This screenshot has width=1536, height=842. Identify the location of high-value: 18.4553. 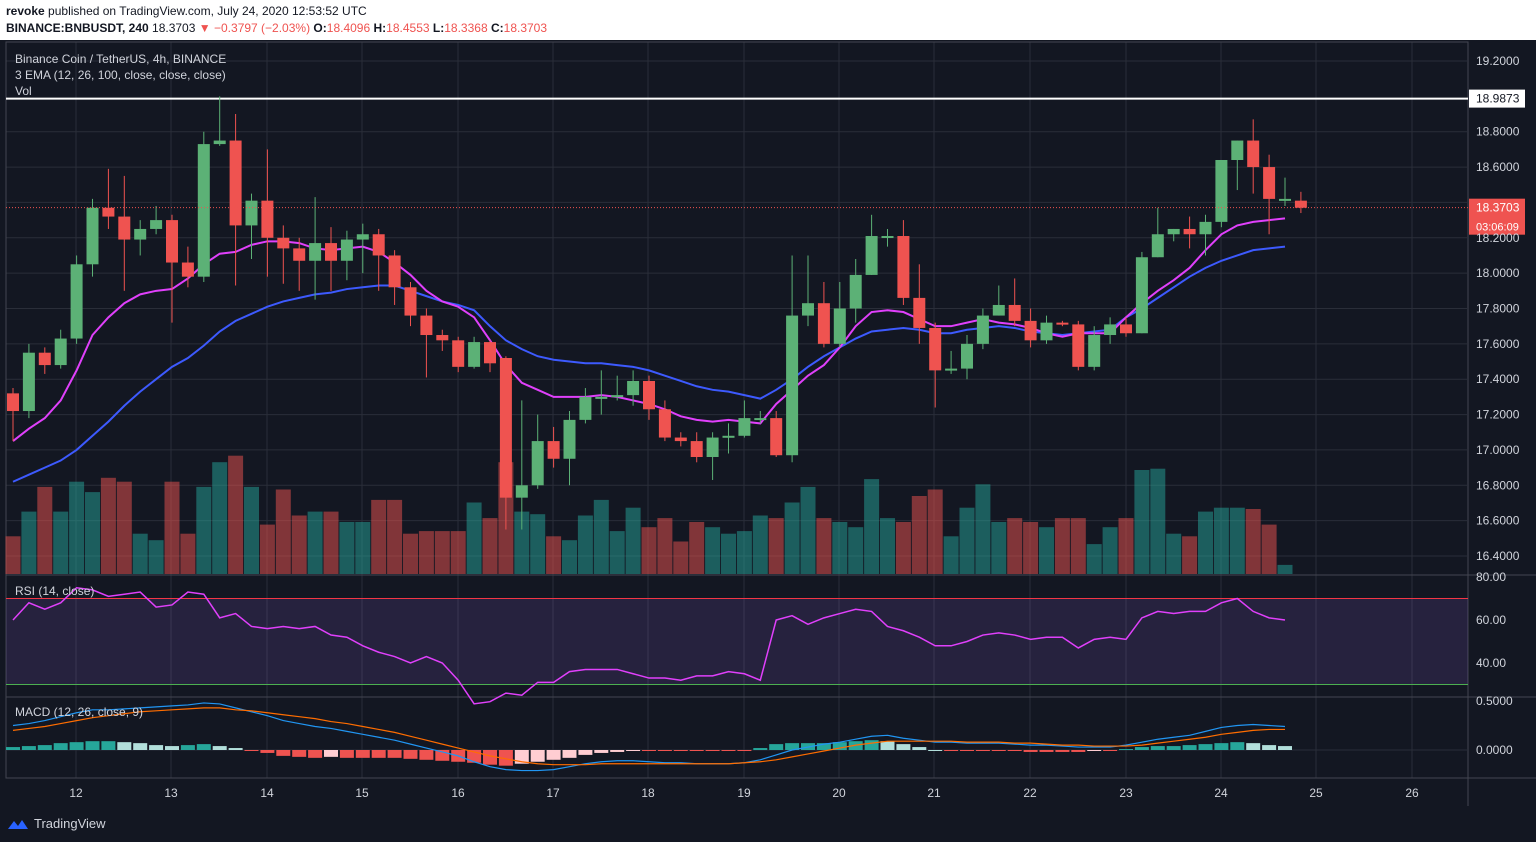
(408, 28).